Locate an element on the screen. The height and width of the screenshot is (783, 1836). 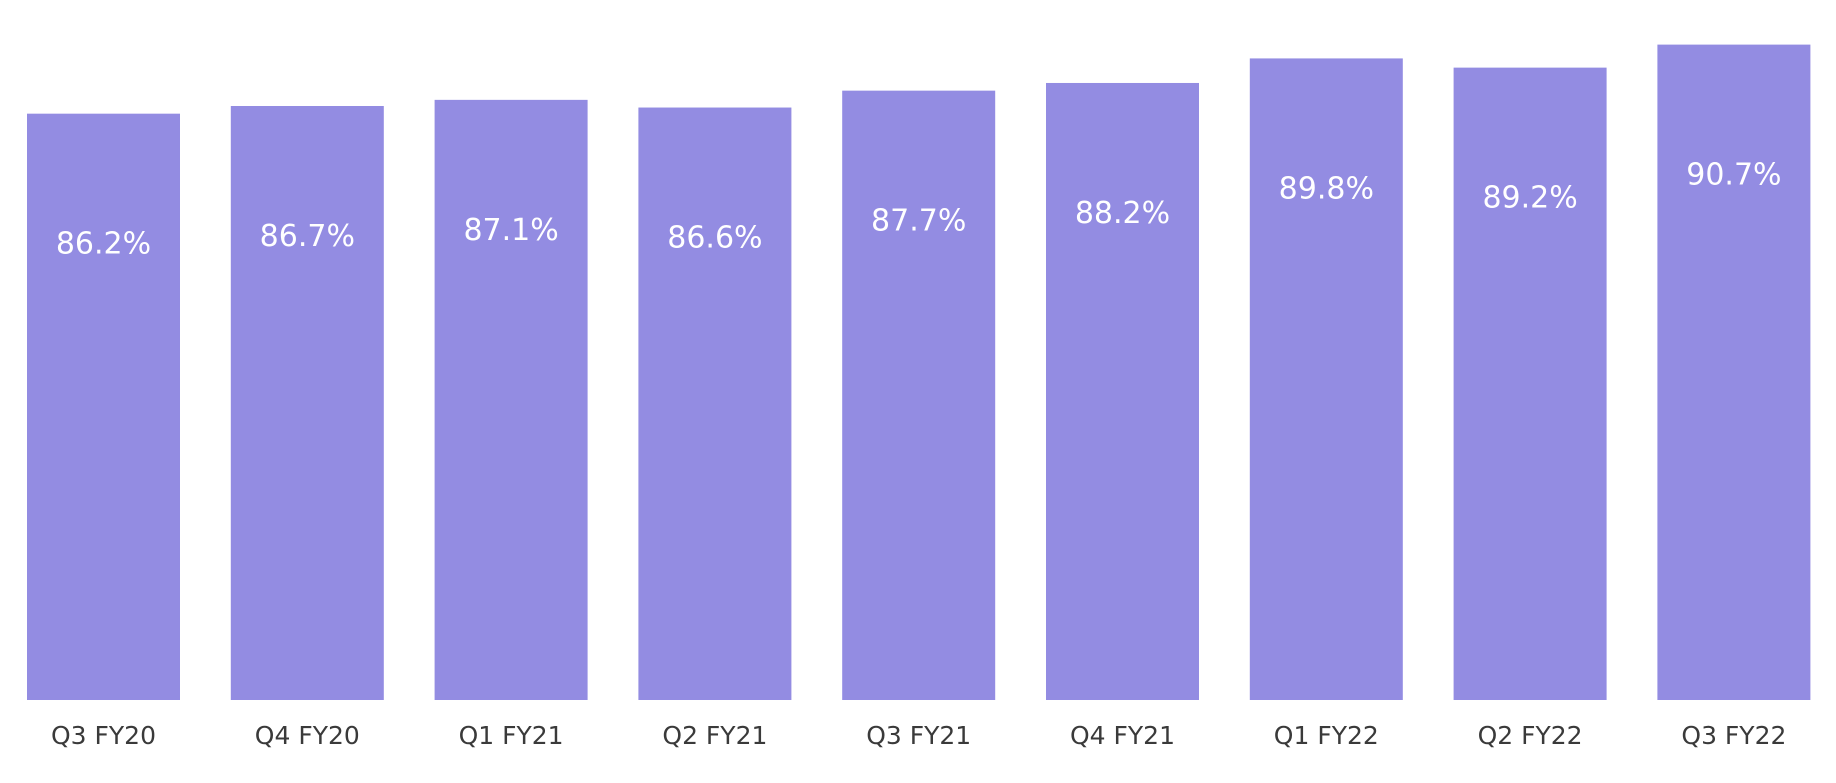
bar-value-label: 90.7% is located at coordinates (1733, 175).